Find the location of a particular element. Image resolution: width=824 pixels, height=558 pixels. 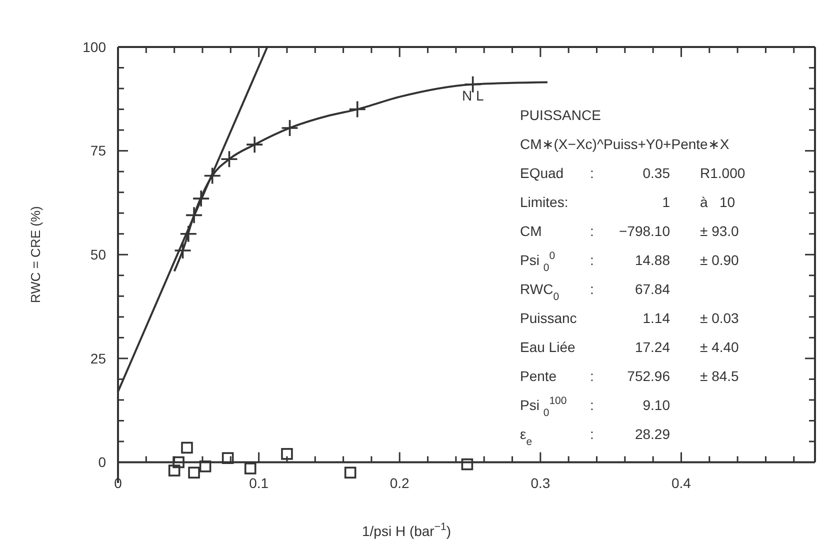

text: ε$_{e}$ : 28.29 is located at coordinates (595, 437).